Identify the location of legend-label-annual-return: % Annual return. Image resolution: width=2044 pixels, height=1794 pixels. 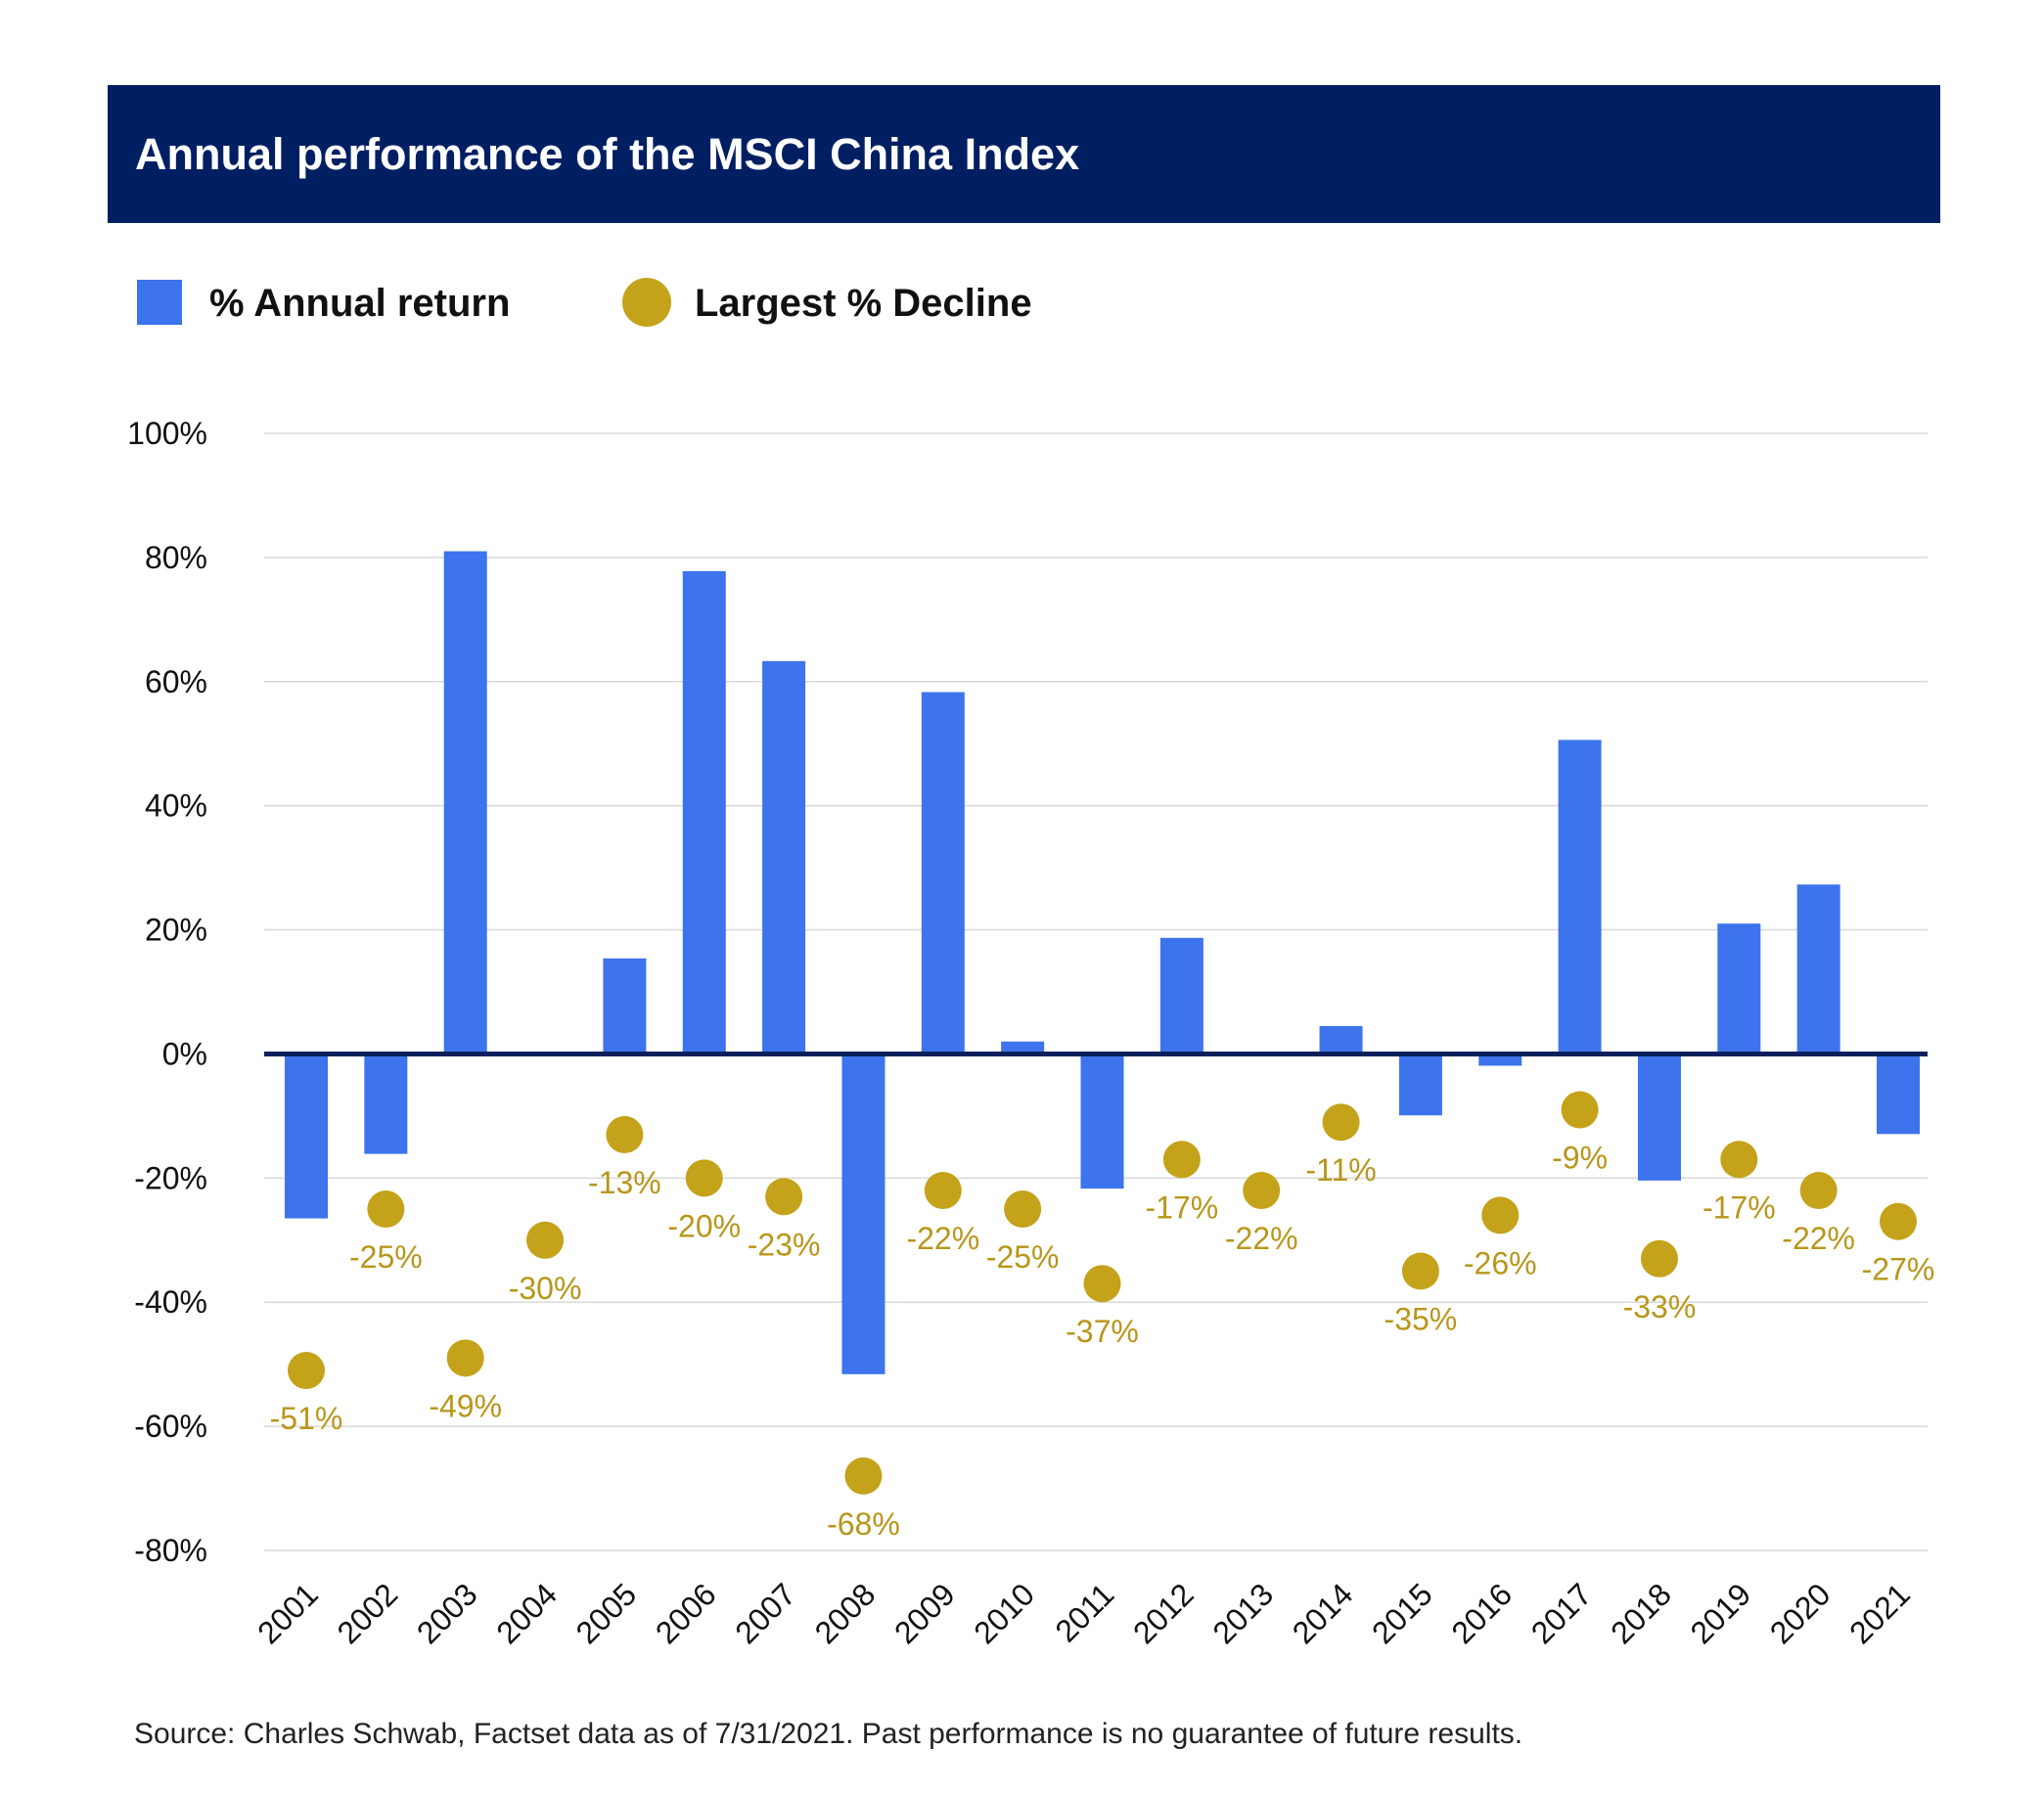
(360, 303).